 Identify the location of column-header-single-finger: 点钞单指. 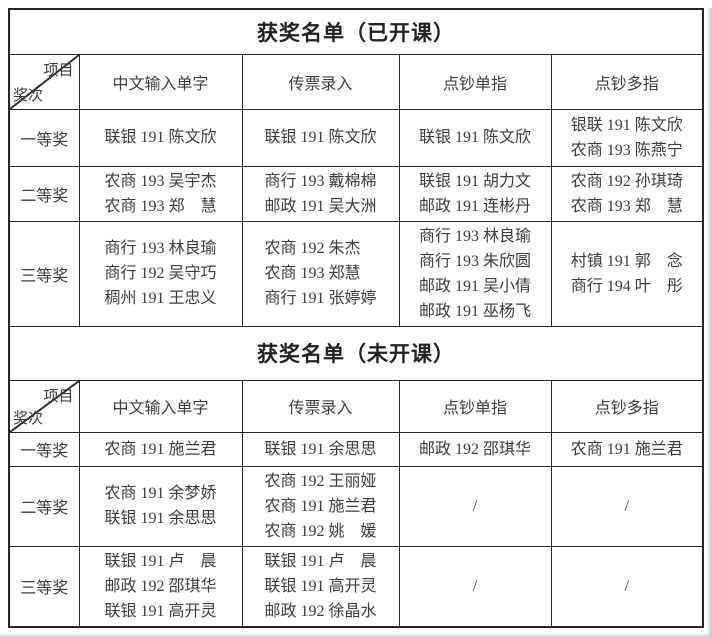
(475, 81).